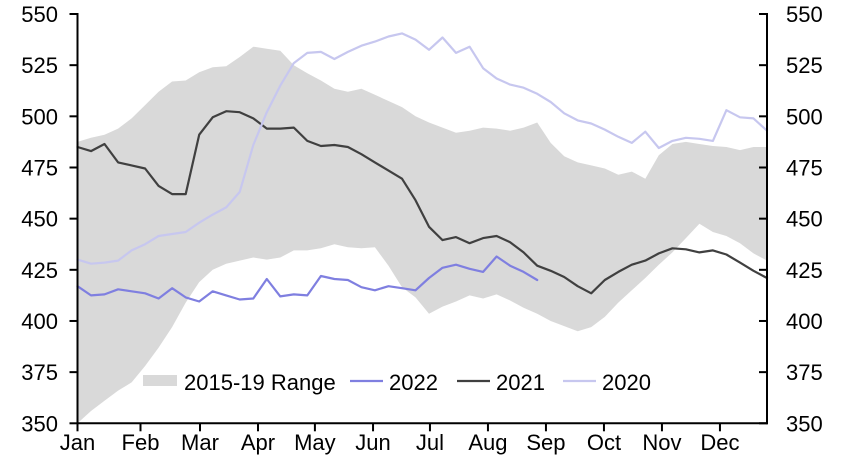 The height and width of the screenshot is (471, 855). What do you see at coordinates (77, 442) in the screenshot?
I see `x-axis-label: Jan` at bounding box center [77, 442].